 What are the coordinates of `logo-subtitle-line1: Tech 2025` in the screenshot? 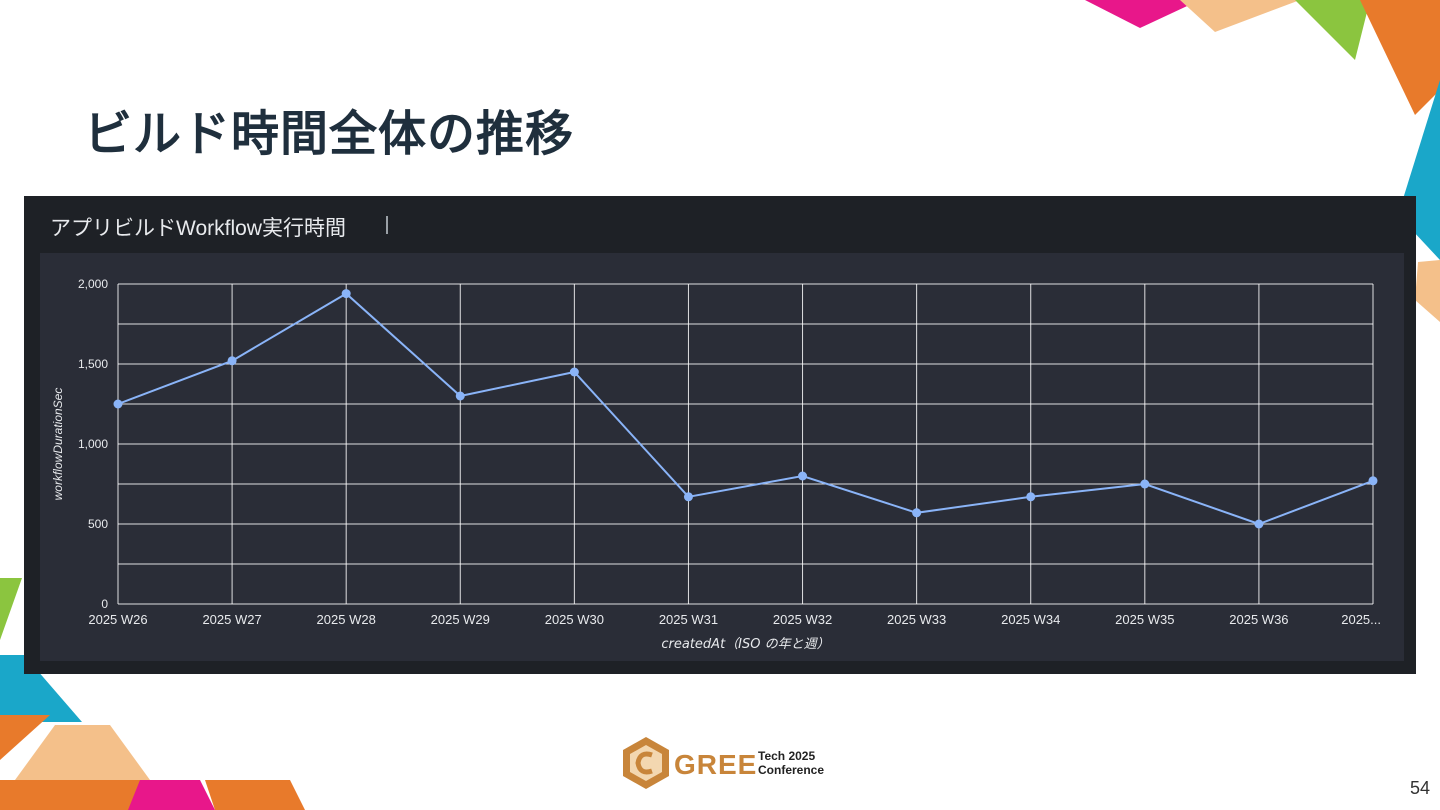 It's located at (787, 756).